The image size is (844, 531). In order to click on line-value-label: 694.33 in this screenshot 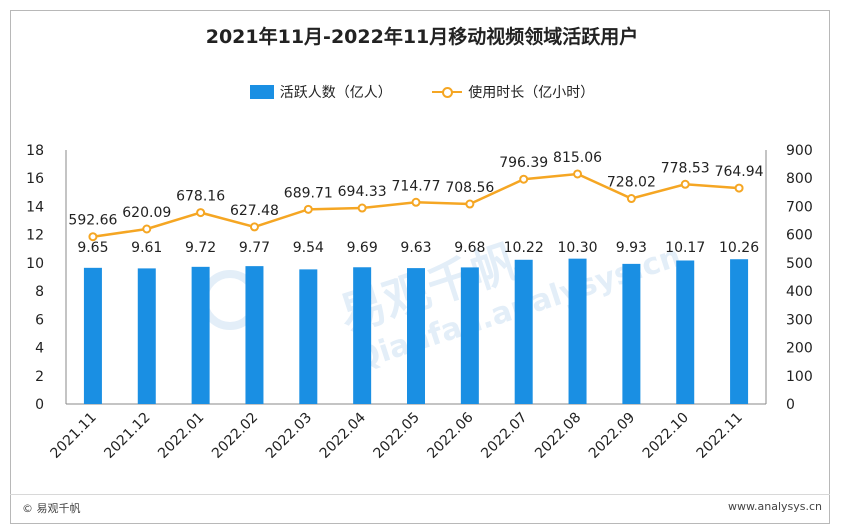, I will do `click(362, 192)`.